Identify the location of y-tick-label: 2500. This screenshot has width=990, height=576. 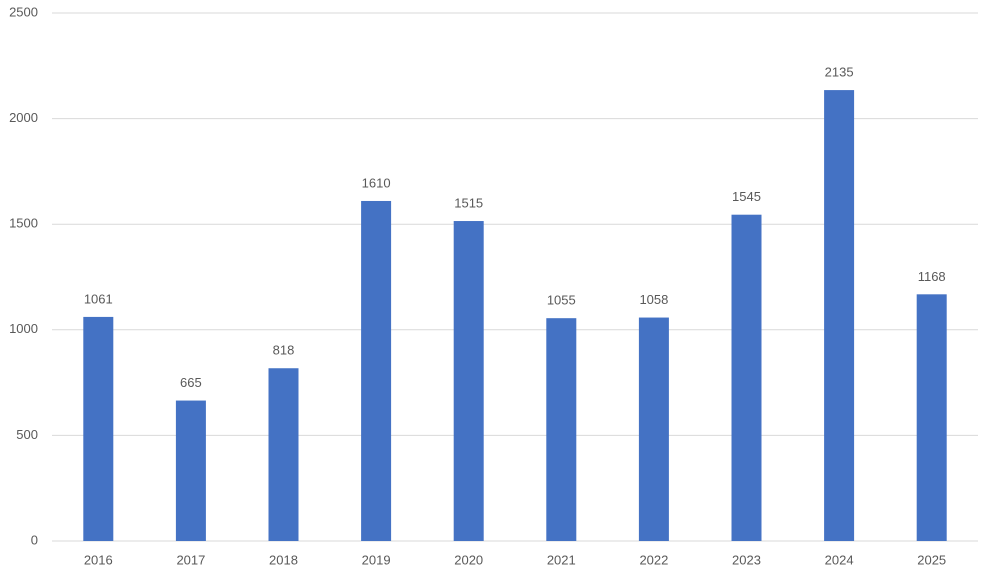
(23, 11).